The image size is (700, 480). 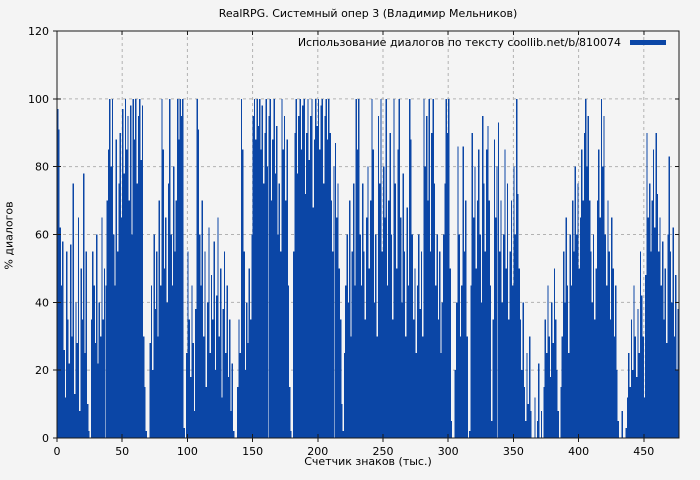 What do you see at coordinates (578, 451) in the screenshot?
I see `x-tick-label: 400` at bounding box center [578, 451].